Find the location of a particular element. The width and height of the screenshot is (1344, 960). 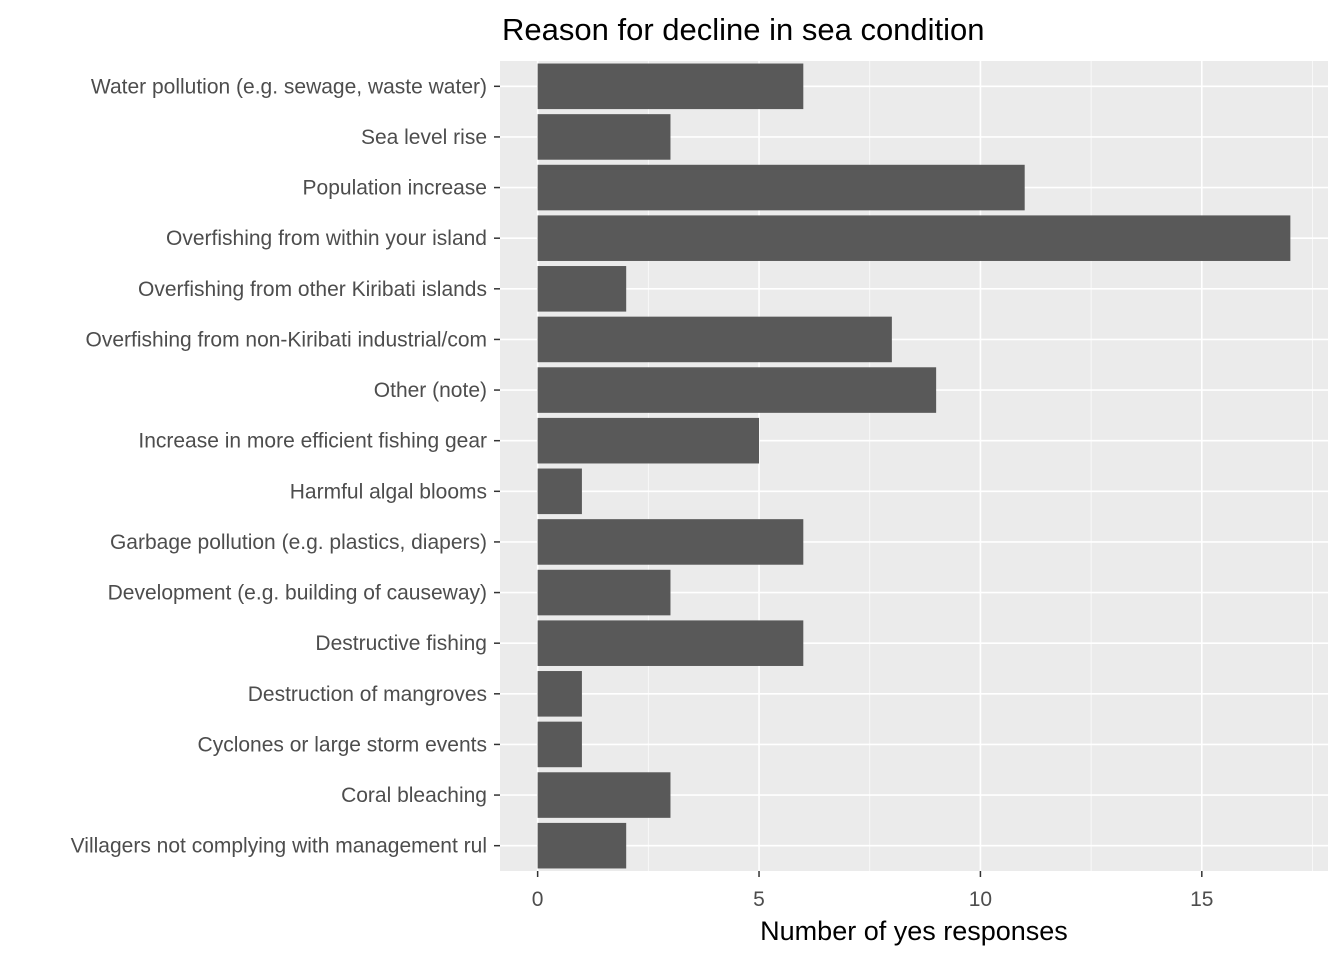

y-tick-label: Coral bleaching is located at coordinates (414, 795).